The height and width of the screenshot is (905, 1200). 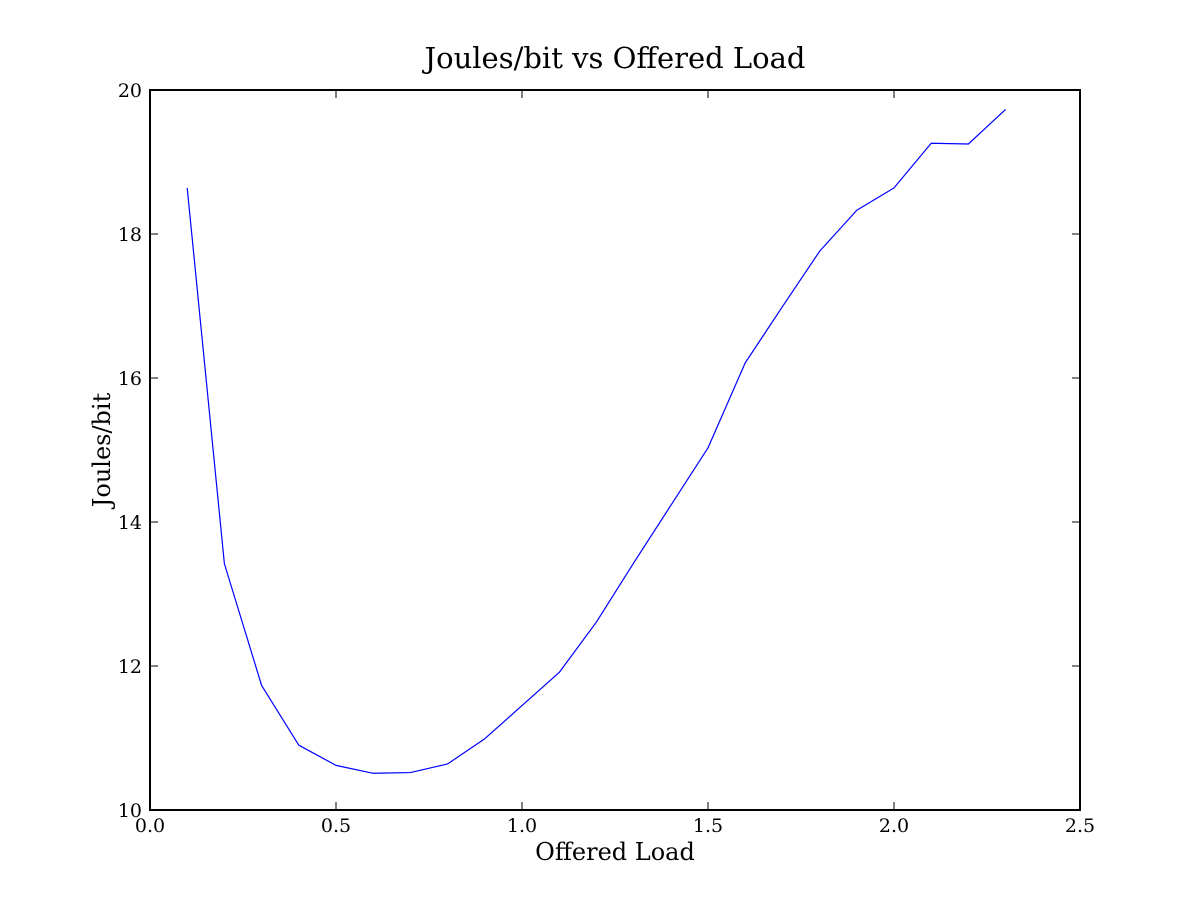 I want to click on y-tick-label: 10, so click(x=130, y=811).